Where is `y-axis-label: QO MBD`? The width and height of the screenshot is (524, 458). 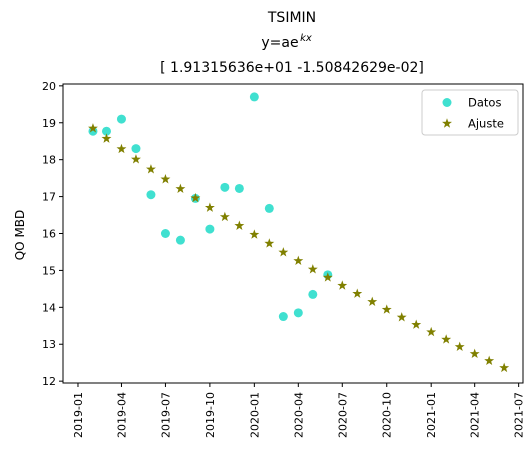 y-axis-label: QO MBD is located at coordinates (20, 235).